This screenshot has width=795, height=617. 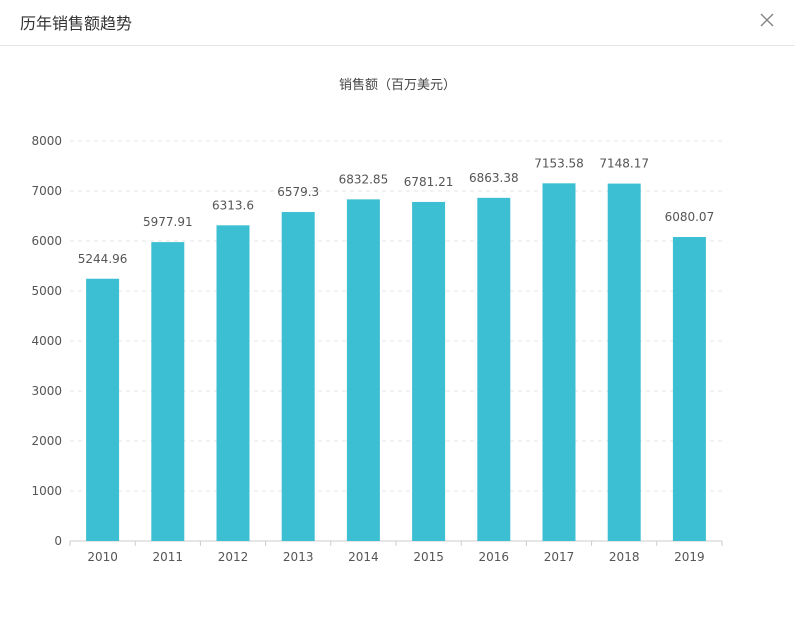 What do you see at coordinates (364, 179) in the screenshot?
I see `data-label: 6832.85` at bounding box center [364, 179].